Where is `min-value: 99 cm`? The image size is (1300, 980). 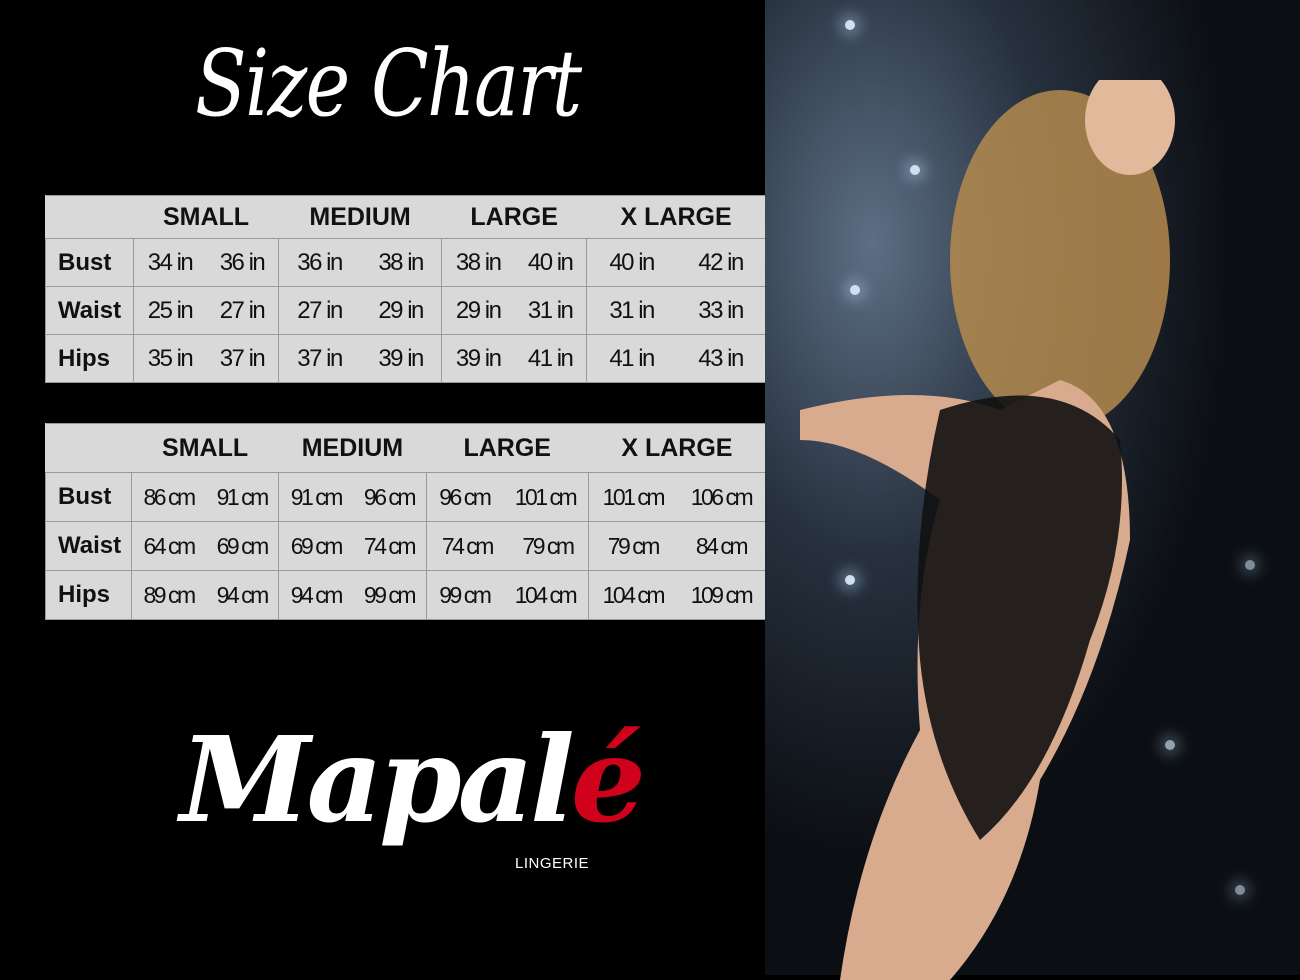
min-value: 99 cm is located at coordinates (465, 594).